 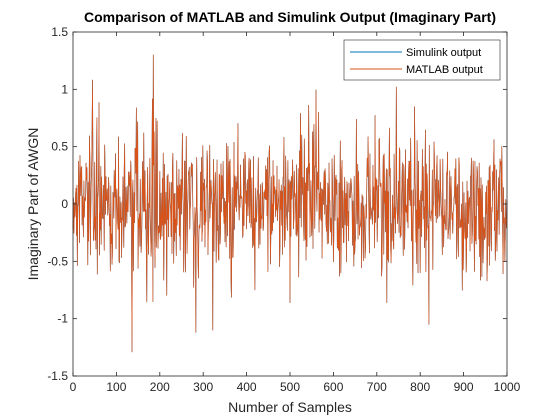 I want to click on y-tick-label: 0, so click(x=64, y=204).